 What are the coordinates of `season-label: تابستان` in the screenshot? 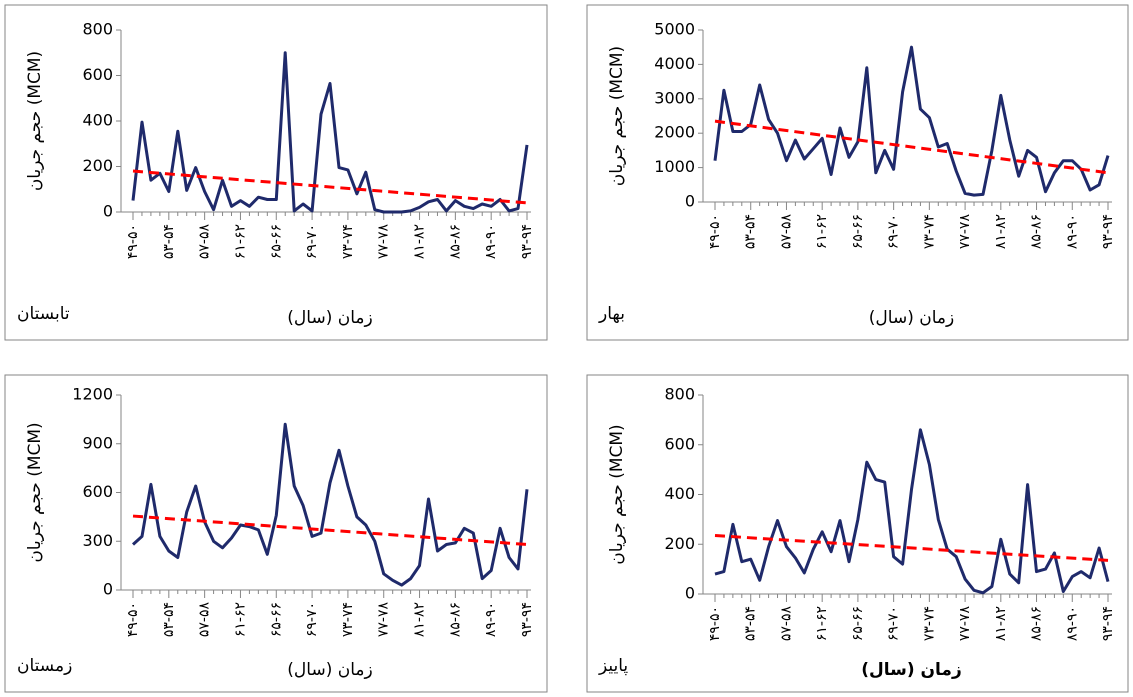 It's located at (43, 314).